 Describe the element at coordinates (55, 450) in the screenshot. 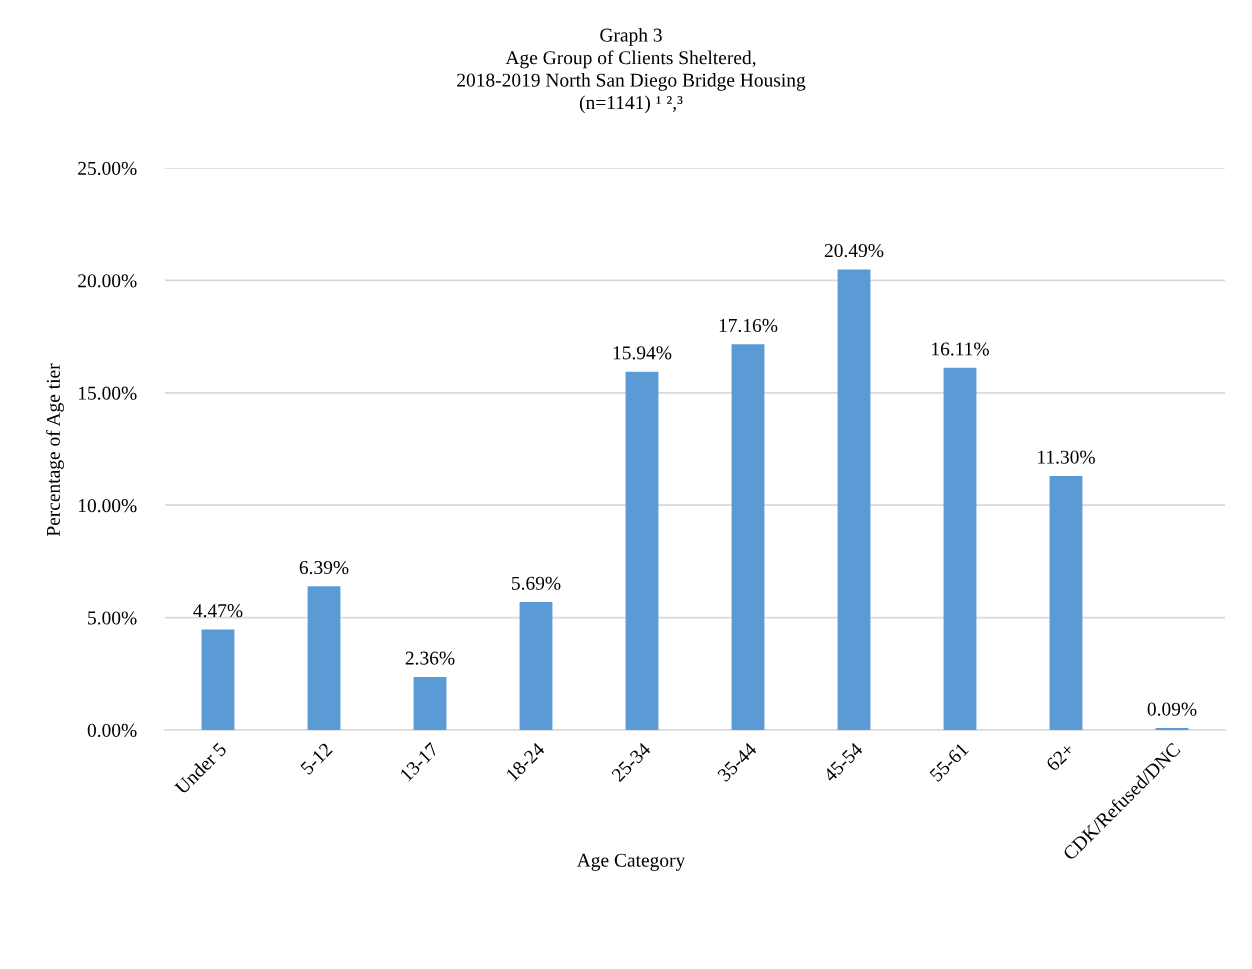

I see `y-axis-title: Percentage of Age tier` at that location.